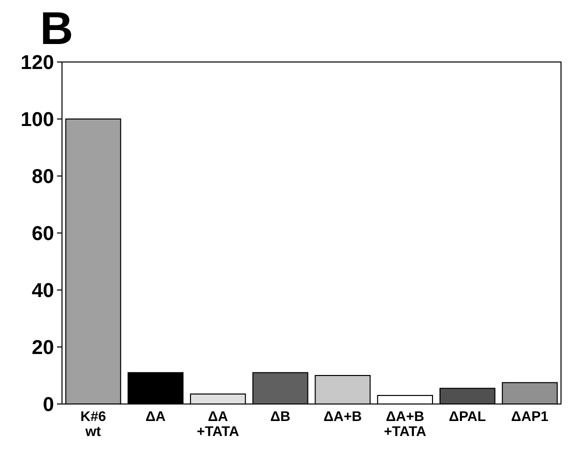 The image size is (569, 456). I want to click on x-tick-label: ΔA+B, so click(342, 416).